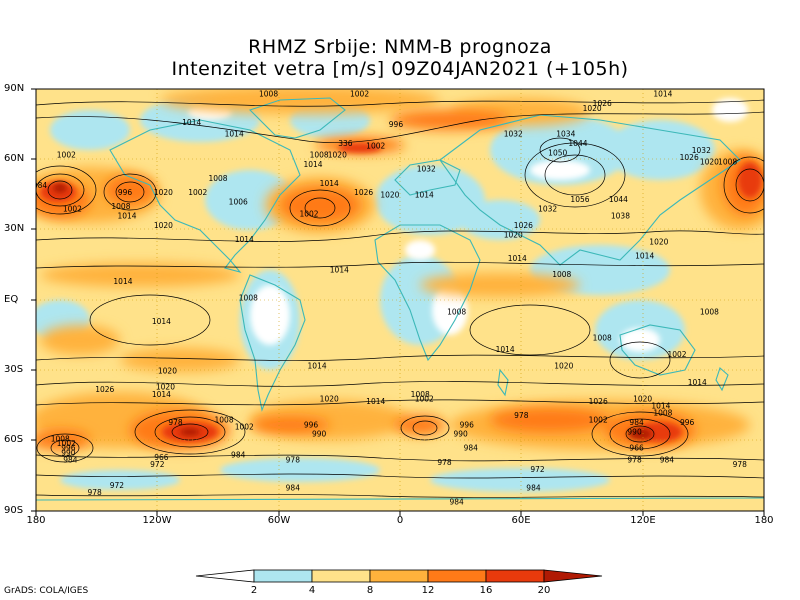 The height and width of the screenshot is (600, 800). Describe the element at coordinates (565, 134) in the screenshot. I see `pressure-label: 1034` at that location.